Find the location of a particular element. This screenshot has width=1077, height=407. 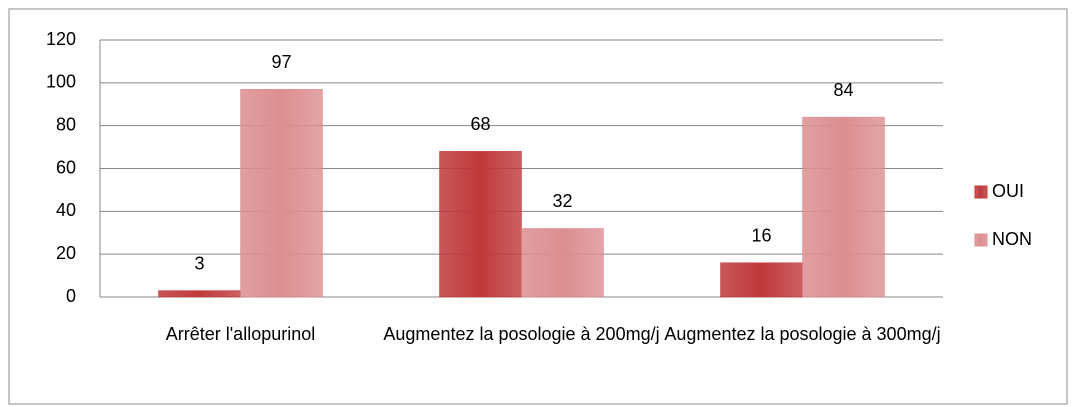

data-label: 84 is located at coordinates (843, 90).